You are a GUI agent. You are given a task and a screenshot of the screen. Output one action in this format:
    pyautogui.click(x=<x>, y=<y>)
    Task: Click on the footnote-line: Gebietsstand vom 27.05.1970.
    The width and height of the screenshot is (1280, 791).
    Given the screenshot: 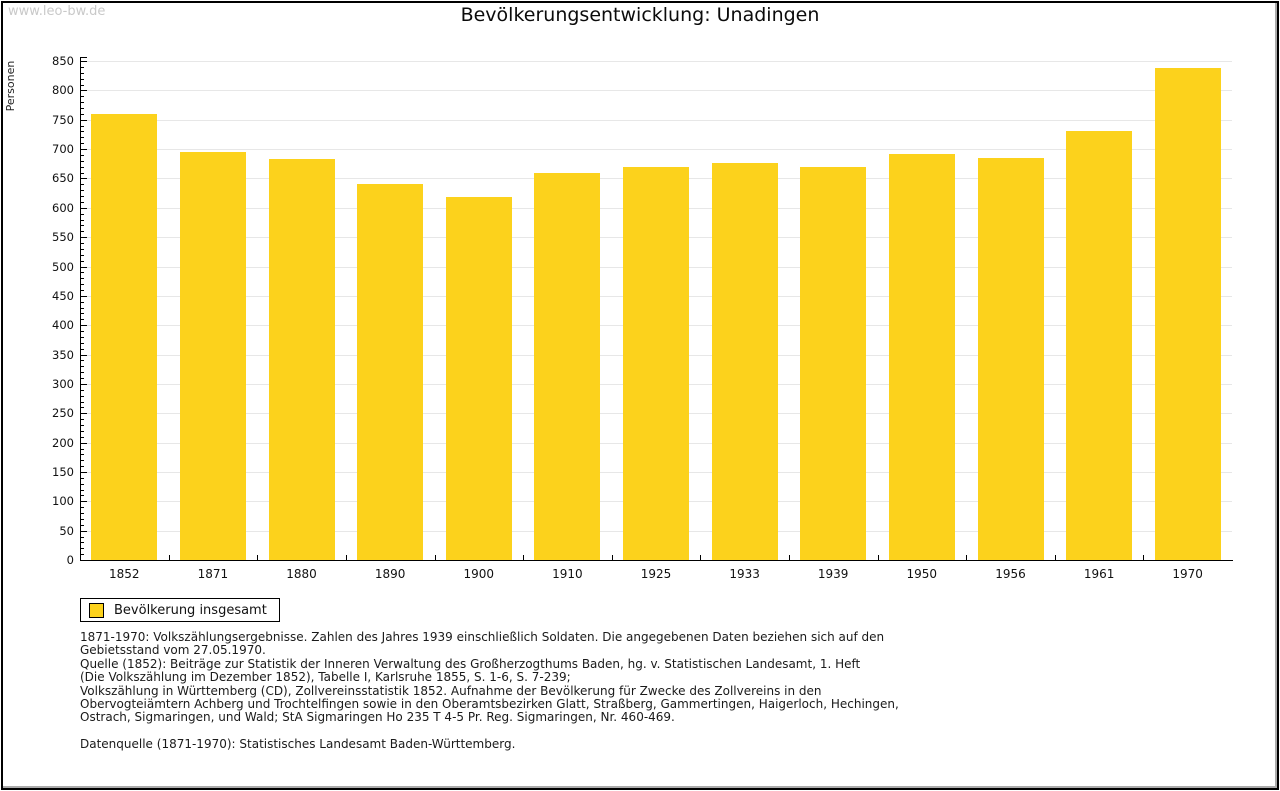 What is the action you would take?
    pyautogui.click(x=173, y=650)
    